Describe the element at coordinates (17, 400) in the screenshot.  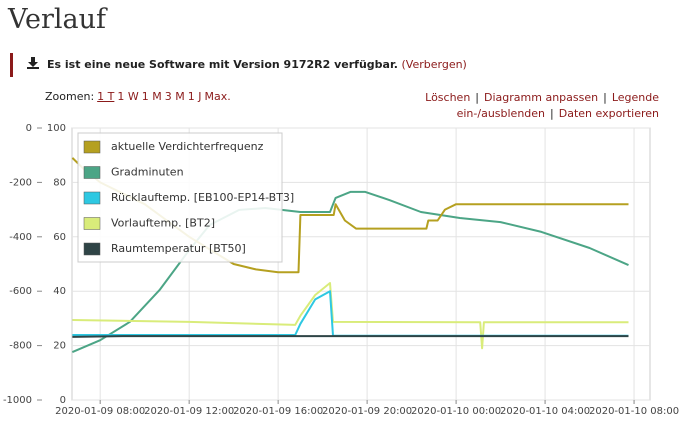
I see `y2-tick-label: -1000` at that location.